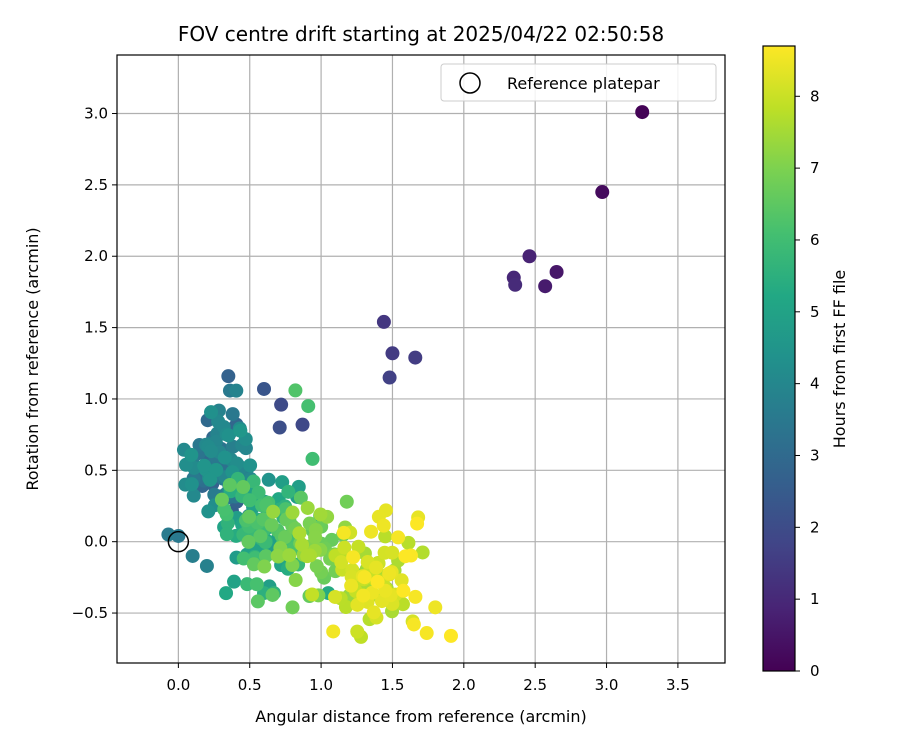  Describe the element at coordinates (470, 83) in the screenshot. I see `legend-marker` at that location.